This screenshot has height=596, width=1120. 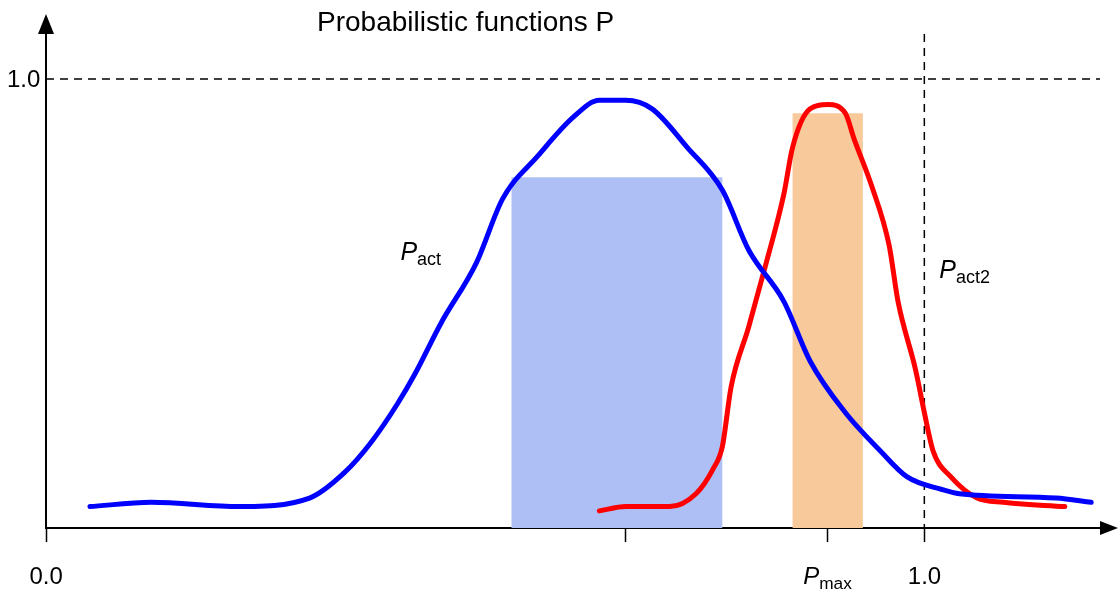 I want to click on series-label: P$_{act2}$, so click(x=964, y=271).